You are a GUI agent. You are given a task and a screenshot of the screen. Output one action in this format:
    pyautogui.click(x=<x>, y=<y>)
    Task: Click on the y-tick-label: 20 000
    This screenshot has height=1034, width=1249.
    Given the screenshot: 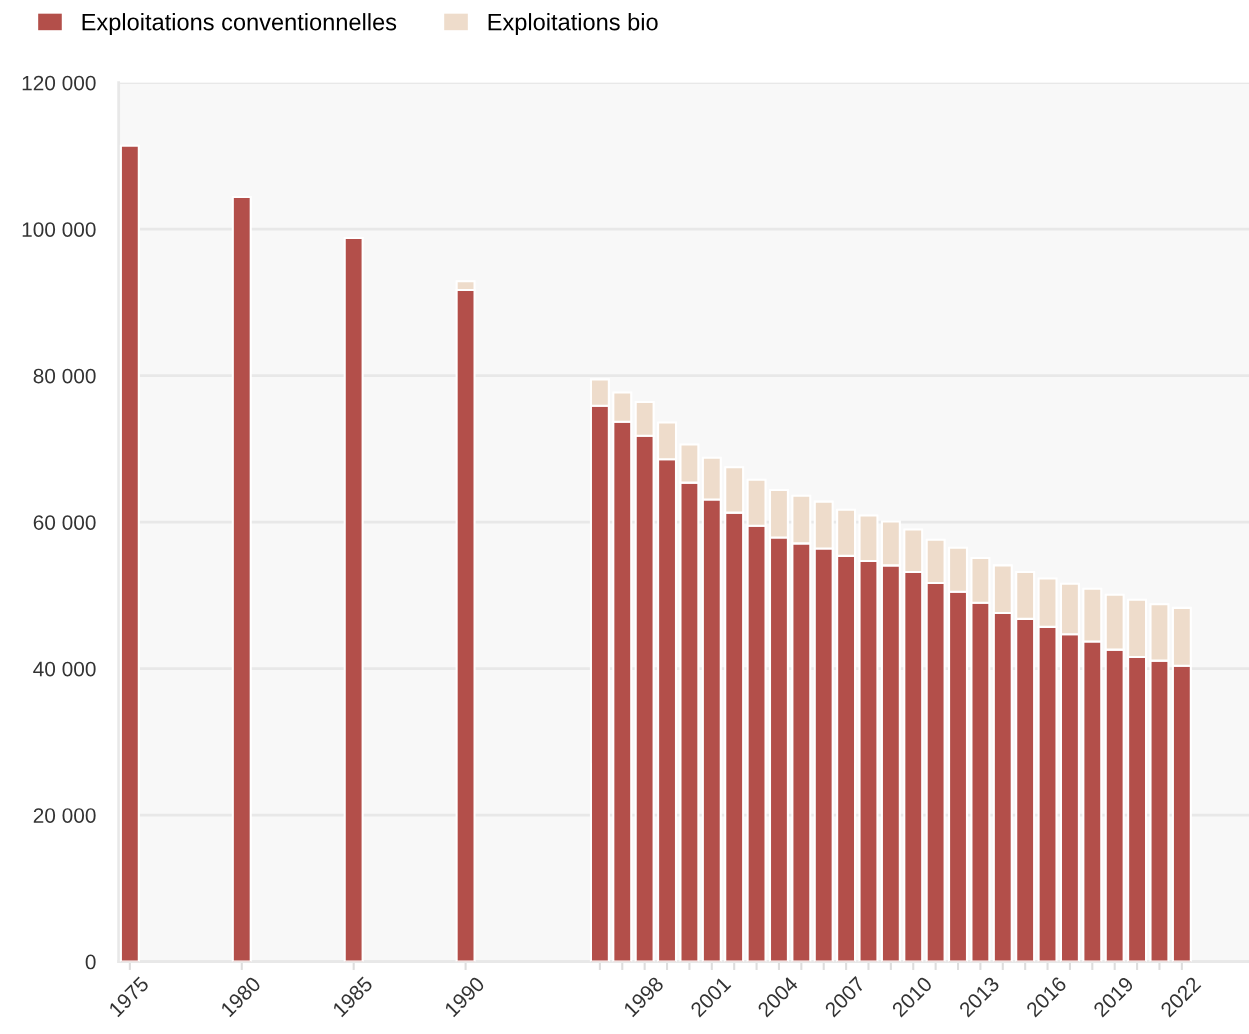 What is the action you would take?
    pyautogui.click(x=64, y=815)
    